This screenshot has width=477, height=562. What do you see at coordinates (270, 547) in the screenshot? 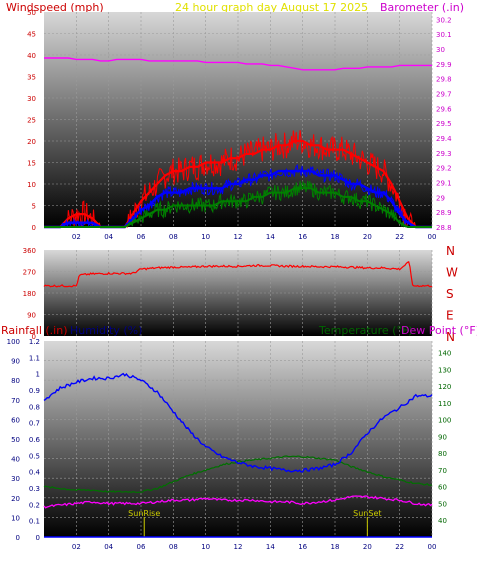
I see `climate-time-tick-label: 14` at bounding box center [270, 547].